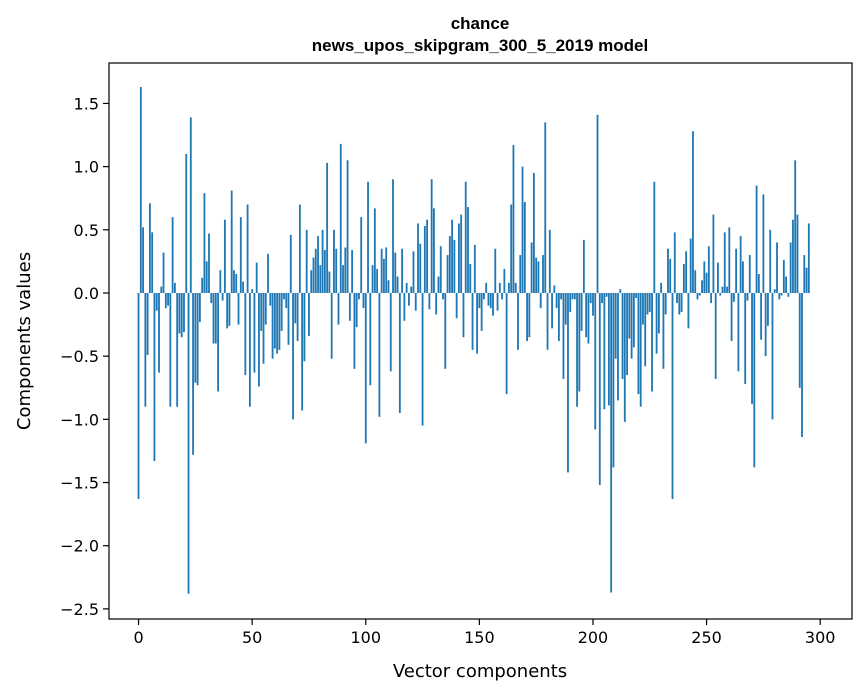 The image size is (867, 696). I want to click on y-tick-label: −2.0, so click(79, 546).